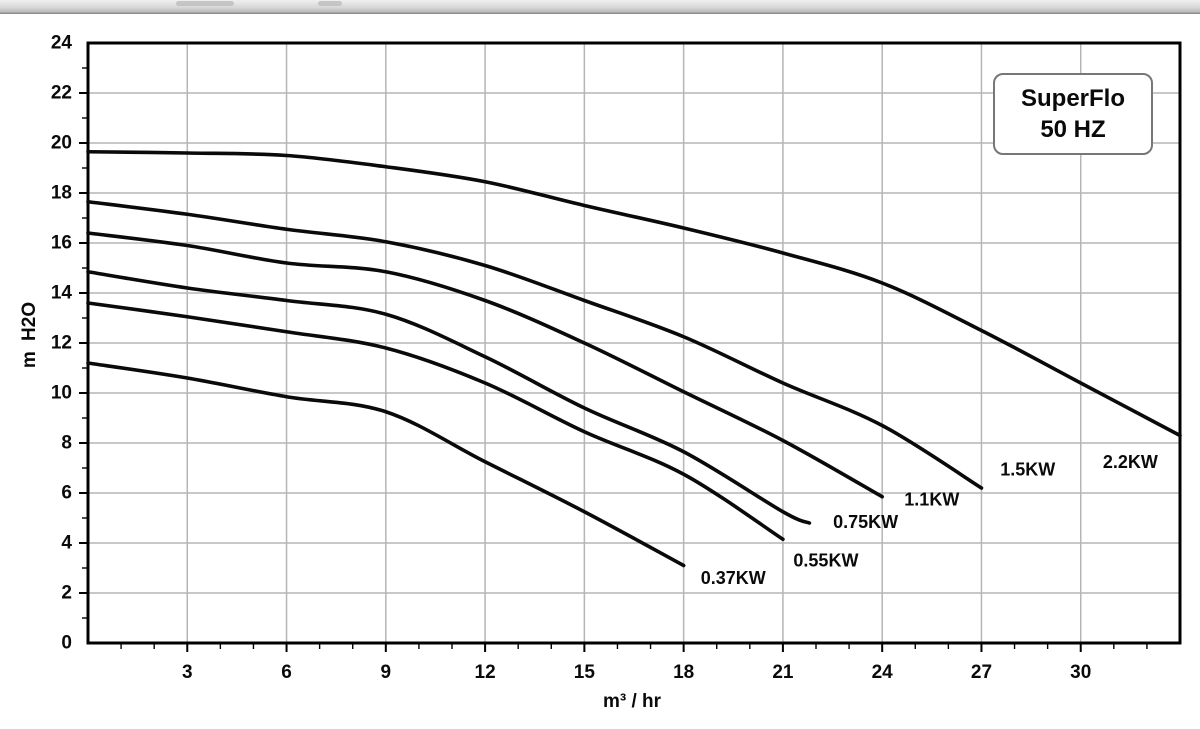 The image size is (1200, 729). Describe the element at coordinates (733, 578) in the screenshot. I see `series-label-0.37kw: 0.37KW` at that location.